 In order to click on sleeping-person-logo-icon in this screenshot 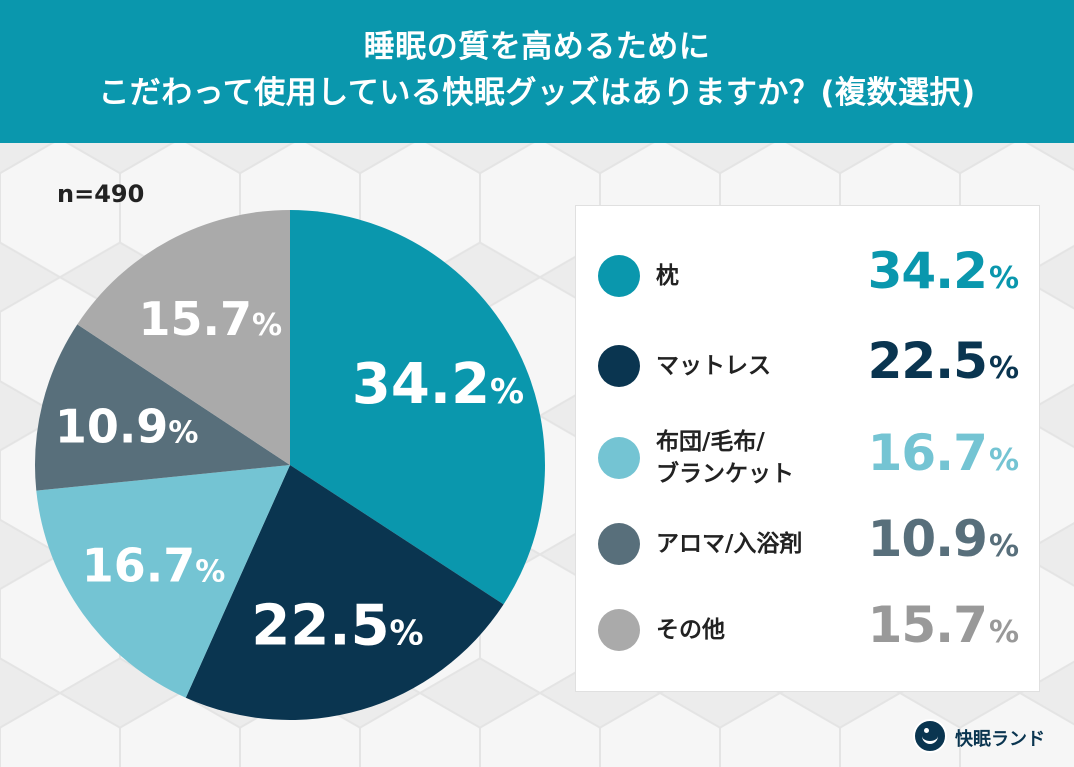, I will do `click(930, 736)`.